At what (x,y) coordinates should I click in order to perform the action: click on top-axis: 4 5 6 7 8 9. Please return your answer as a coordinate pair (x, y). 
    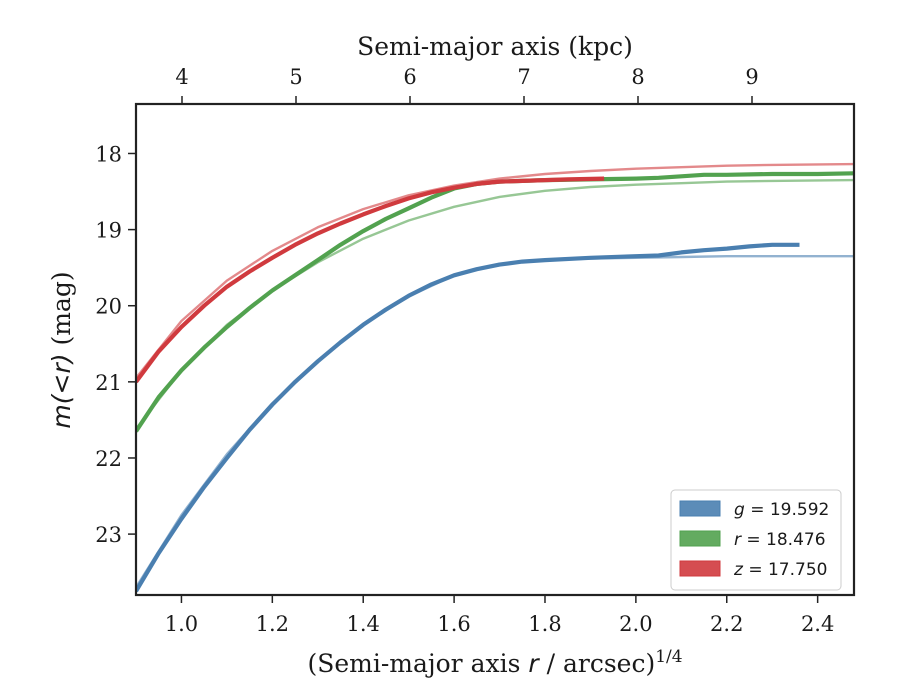
    Looking at the image, I should click on (467, 84).